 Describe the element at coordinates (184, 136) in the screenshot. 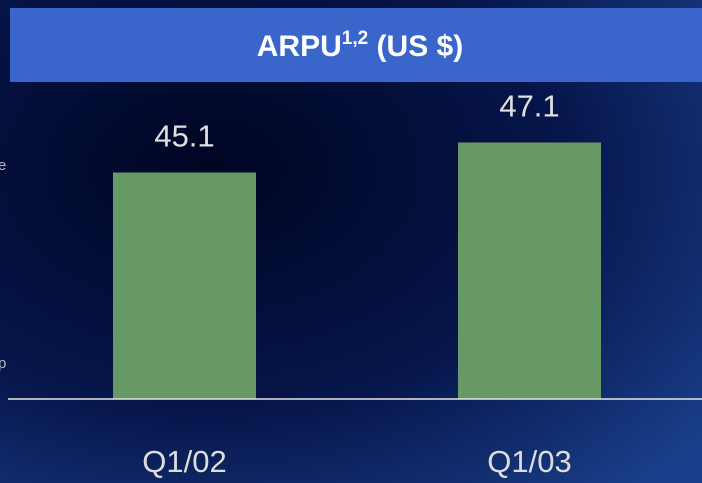

I see `value-label: 45.1` at that location.